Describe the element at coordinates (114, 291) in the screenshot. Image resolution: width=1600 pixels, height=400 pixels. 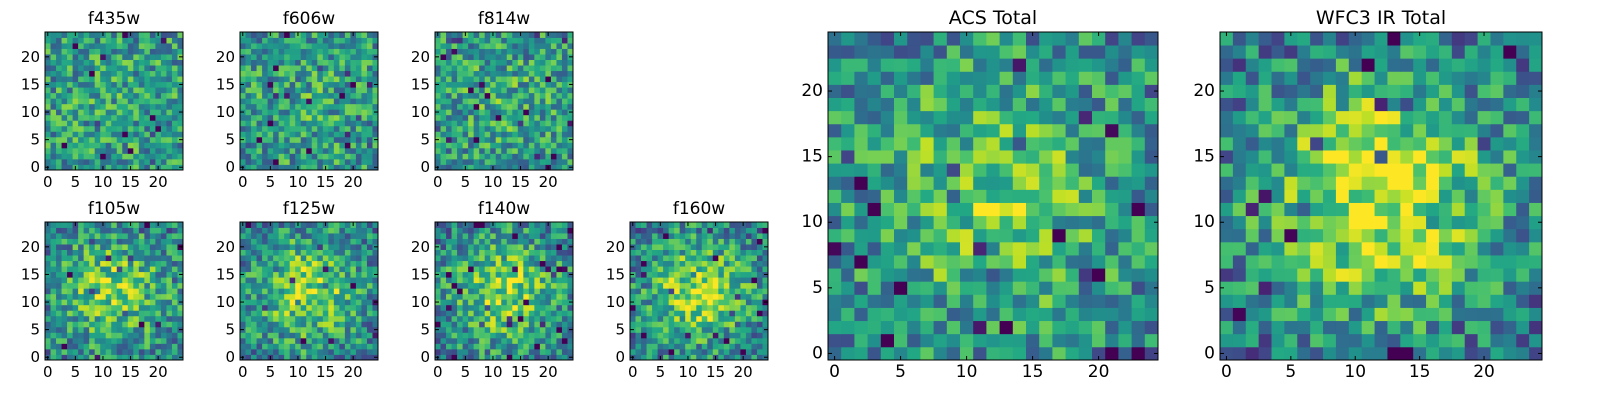
I see `plot-frame` at that location.